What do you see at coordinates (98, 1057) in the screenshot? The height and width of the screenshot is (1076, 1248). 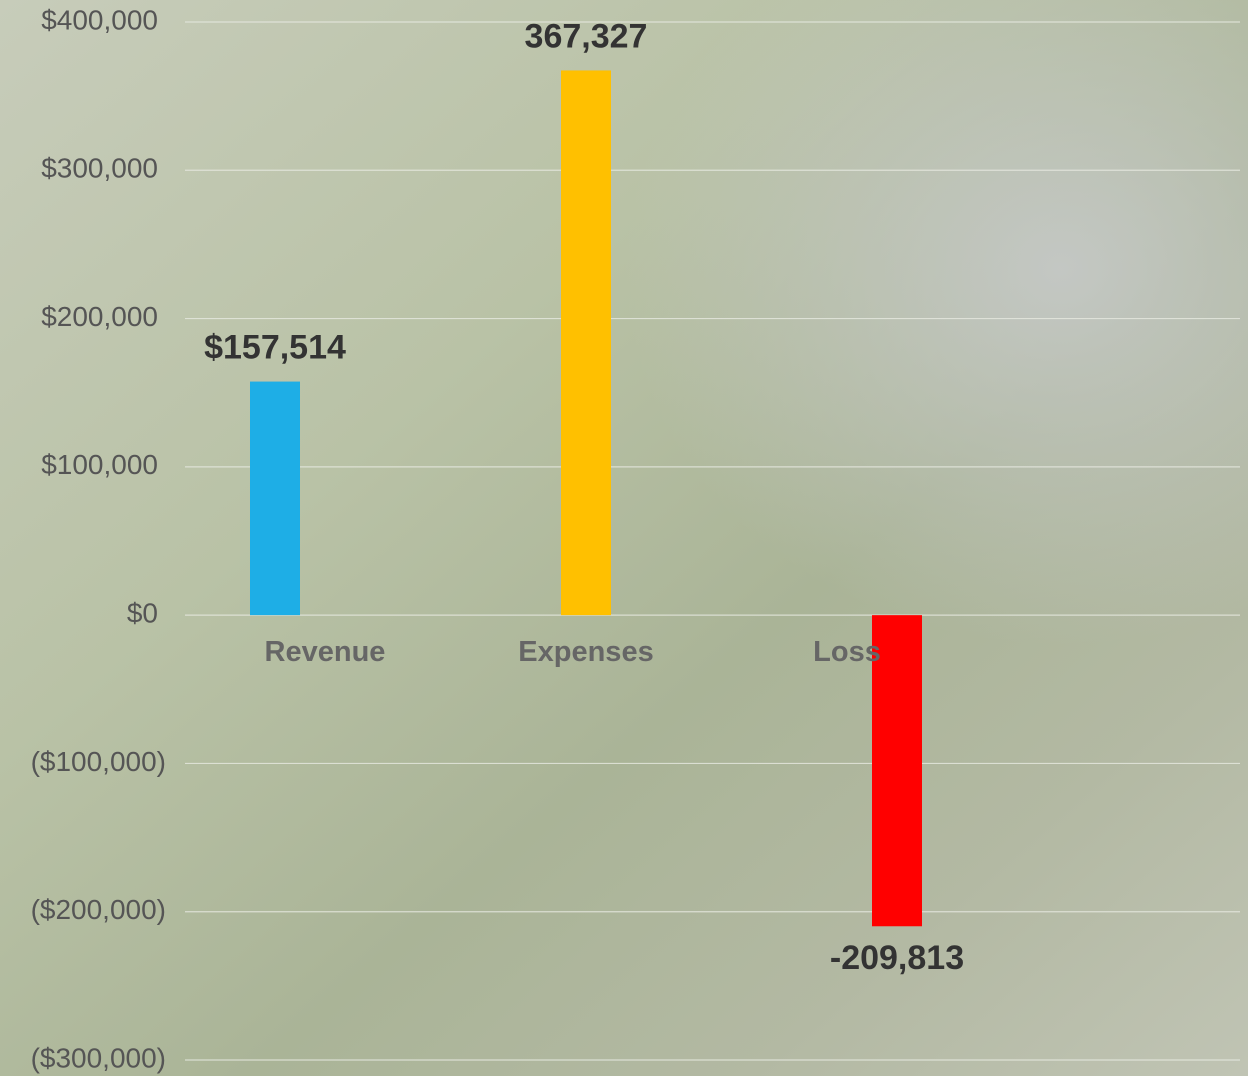 I see `y-tick-label: ($300,000)` at bounding box center [98, 1057].